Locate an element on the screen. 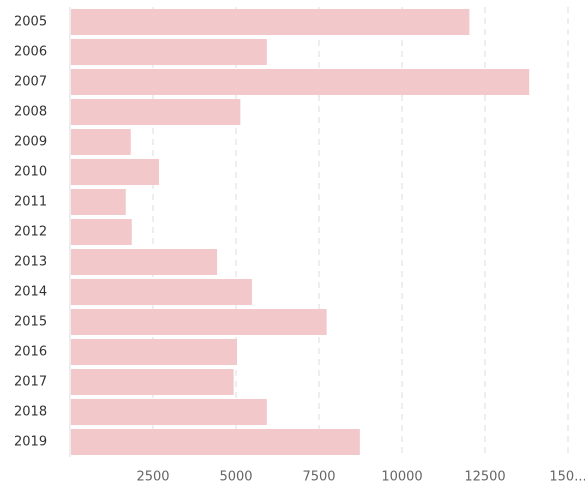  y-tick-label: 2017 is located at coordinates (30, 382).